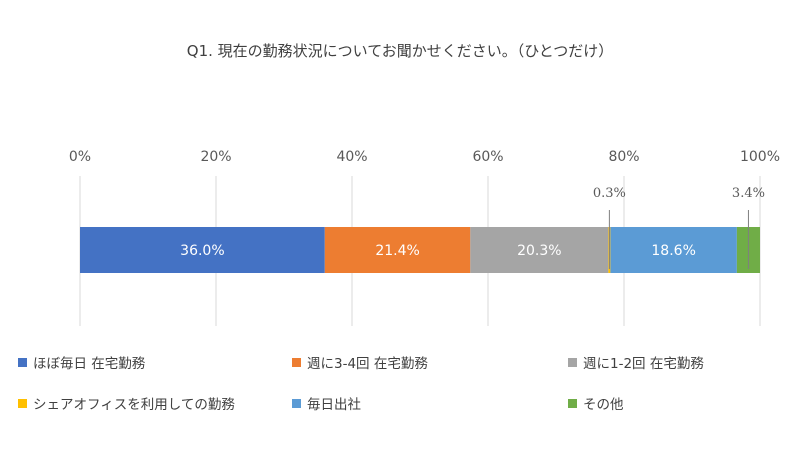  What do you see at coordinates (351, 157) in the screenshot?
I see `x-tick-label: 40%` at bounding box center [351, 157].